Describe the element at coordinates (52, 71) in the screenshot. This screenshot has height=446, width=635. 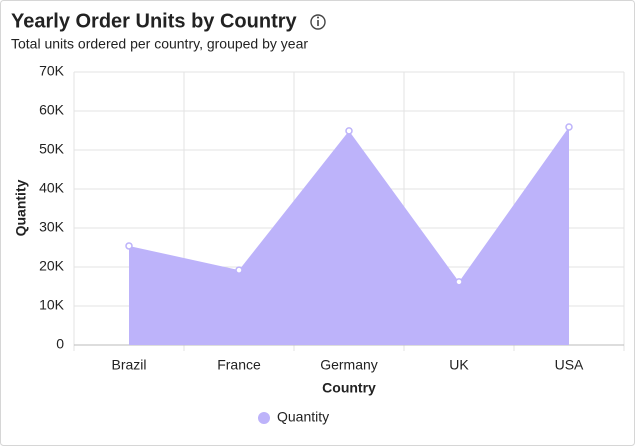
I see `y-tick-label: 70K` at that location.